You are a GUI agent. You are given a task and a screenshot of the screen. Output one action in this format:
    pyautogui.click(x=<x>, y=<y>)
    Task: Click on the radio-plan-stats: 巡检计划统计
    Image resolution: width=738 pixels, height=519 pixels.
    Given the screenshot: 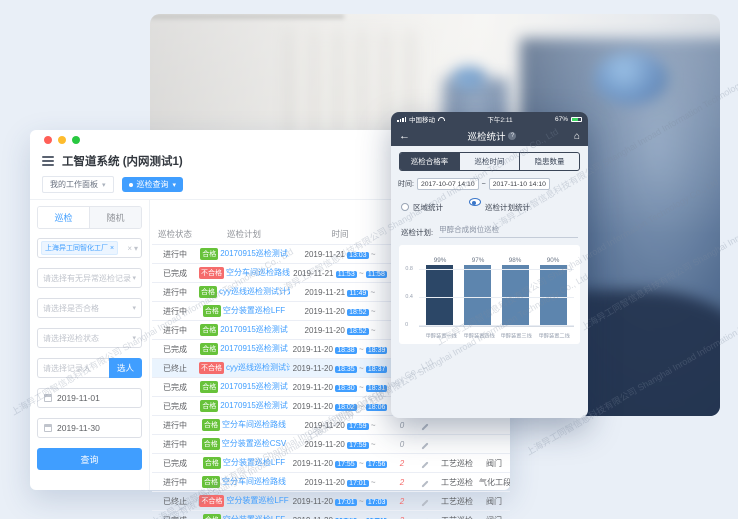 What is the action you would take?
    pyautogui.click(x=499, y=207)
    